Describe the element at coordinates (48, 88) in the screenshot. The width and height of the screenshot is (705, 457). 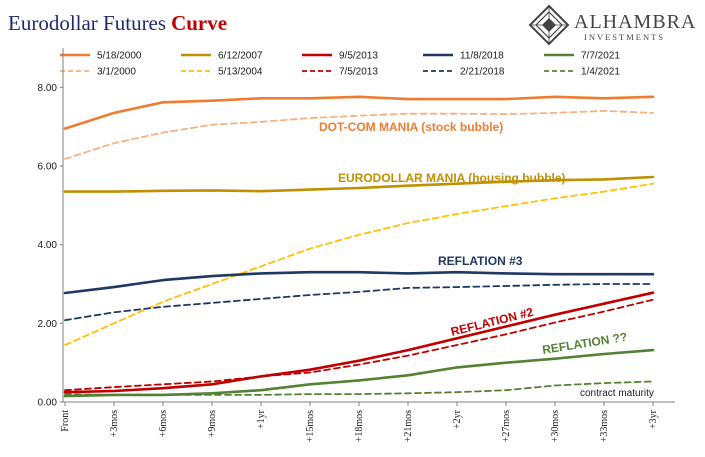
I see `y-tick-label: 8.00` at that location.